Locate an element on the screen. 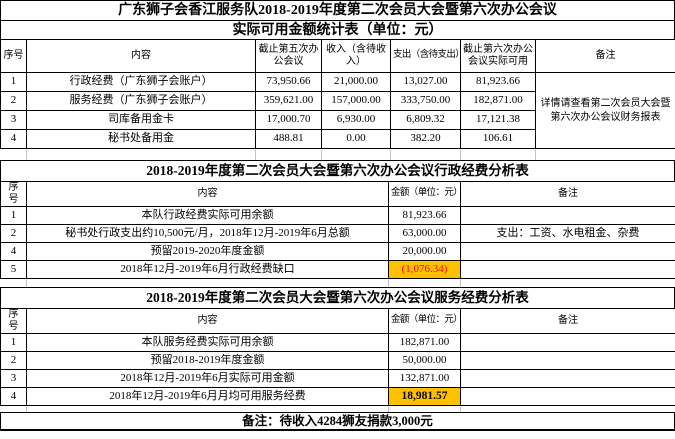  admin-header-row: 序号 内容 金额（单位：元） 备注 is located at coordinates (337, 194).